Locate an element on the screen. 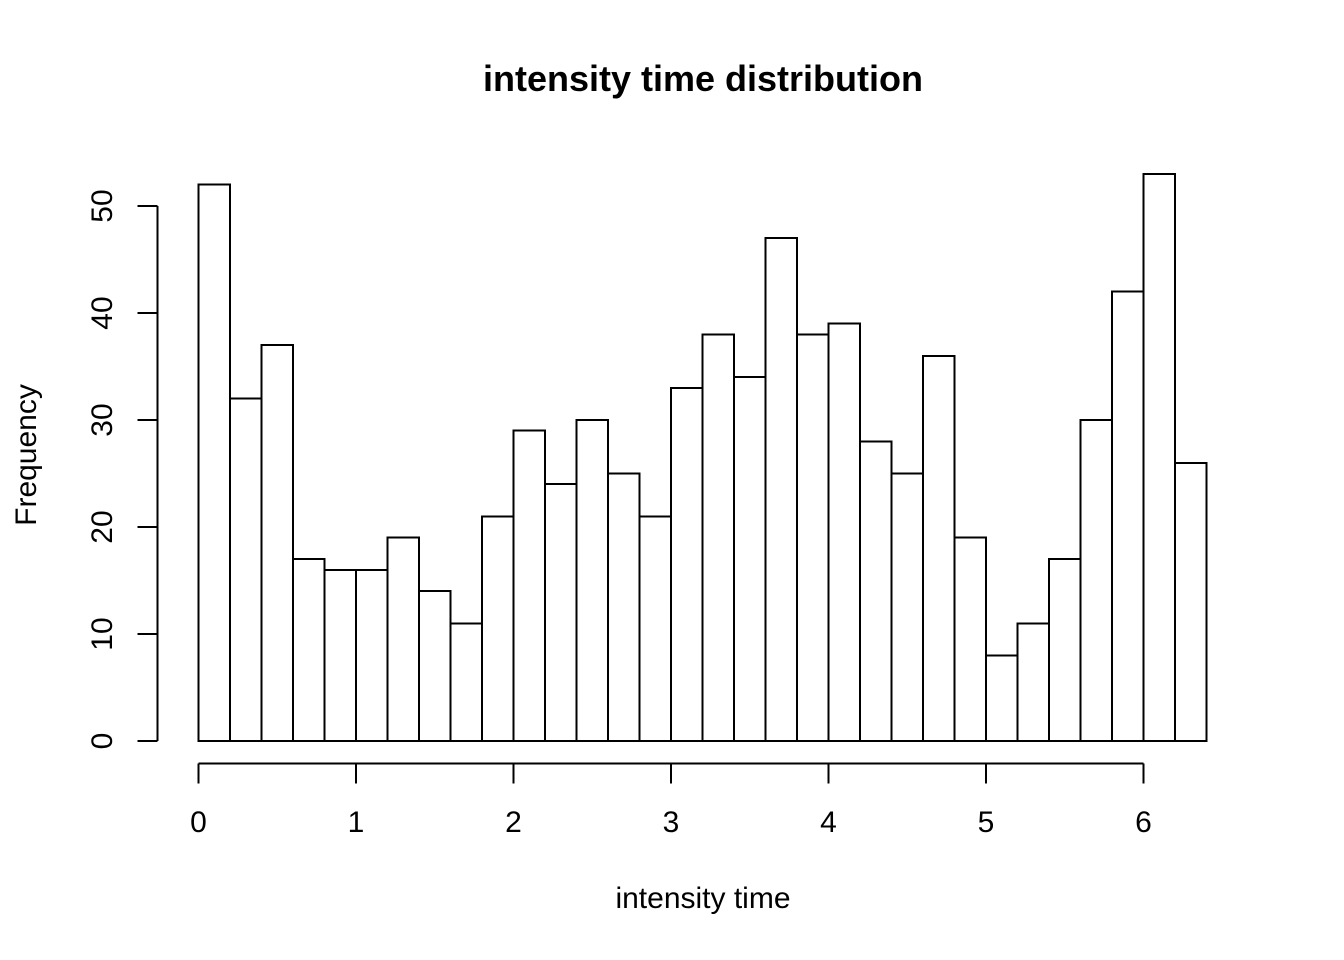  x-tick-label: 3 is located at coordinates (671, 822).